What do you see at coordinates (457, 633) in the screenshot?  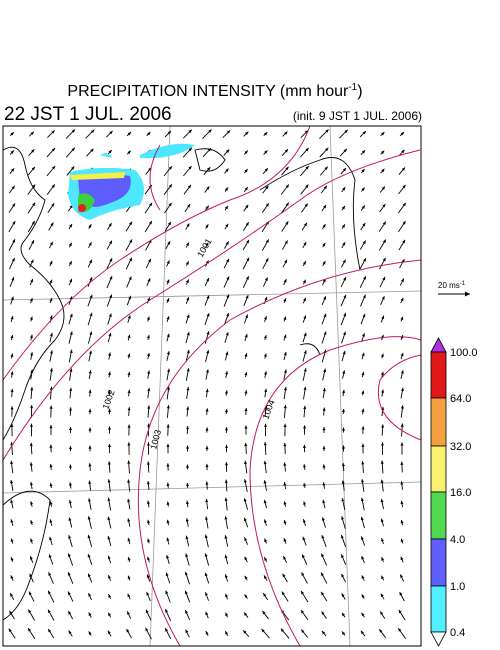 I see `legend-label: 0.4` at bounding box center [457, 633].